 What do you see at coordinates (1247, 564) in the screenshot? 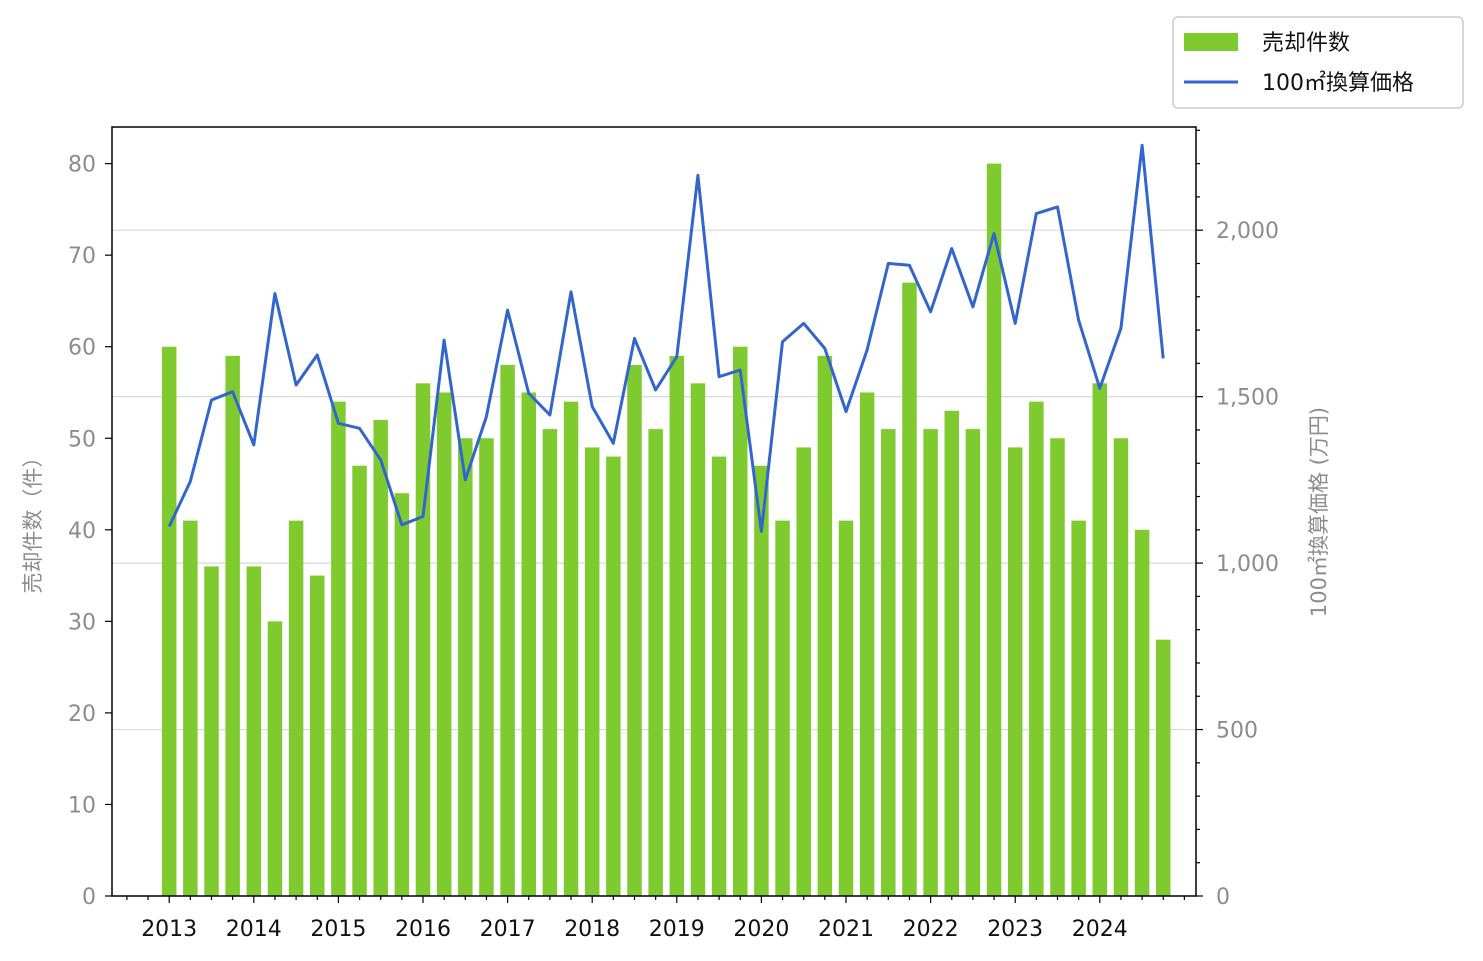
I see `right-tick-label-2: 1,000` at bounding box center [1247, 564].